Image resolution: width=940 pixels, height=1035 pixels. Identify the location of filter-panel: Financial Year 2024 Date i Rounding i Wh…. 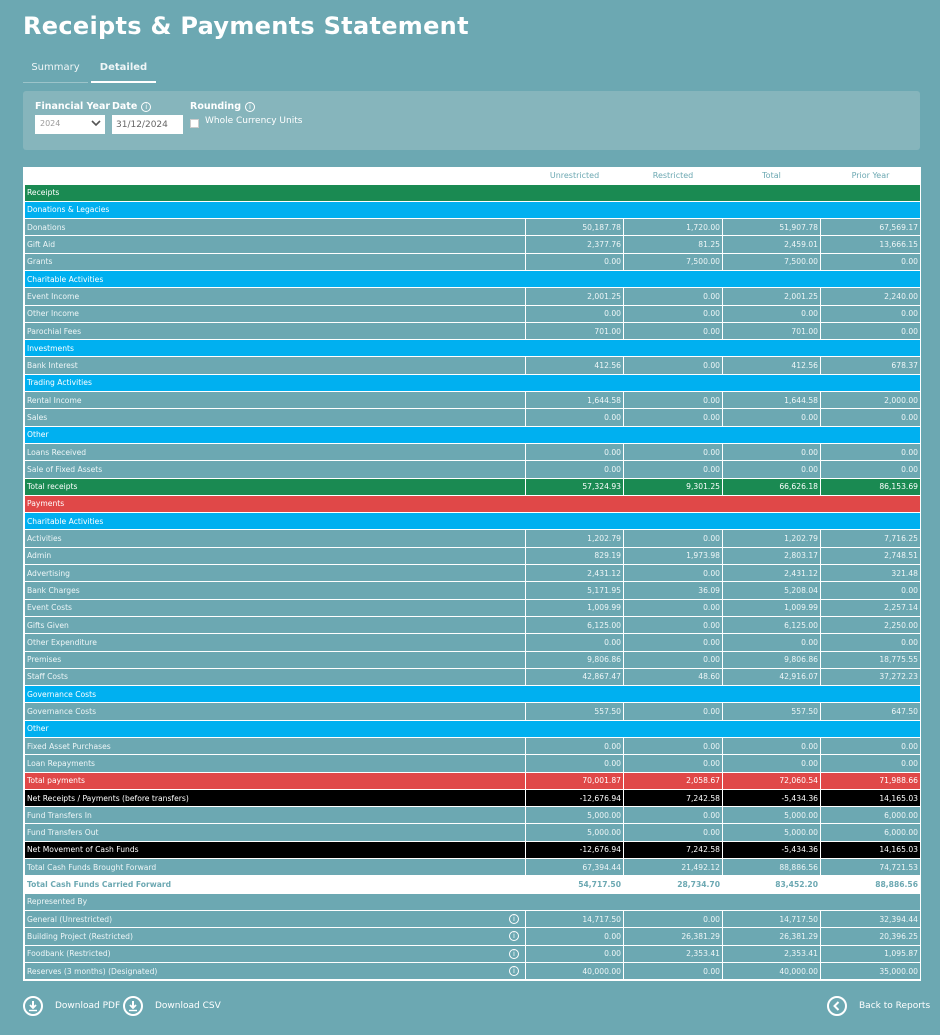
(471, 120).